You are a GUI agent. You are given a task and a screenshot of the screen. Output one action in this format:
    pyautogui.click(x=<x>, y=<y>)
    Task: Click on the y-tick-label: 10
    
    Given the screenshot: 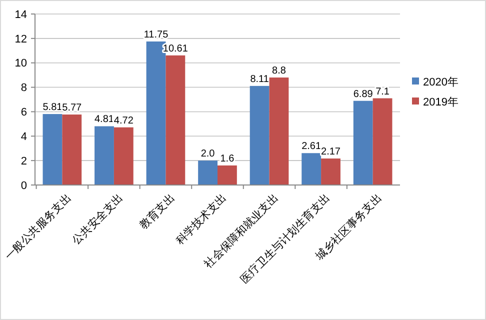 What is the action you would take?
    pyautogui.click(x=20, y=64)
    